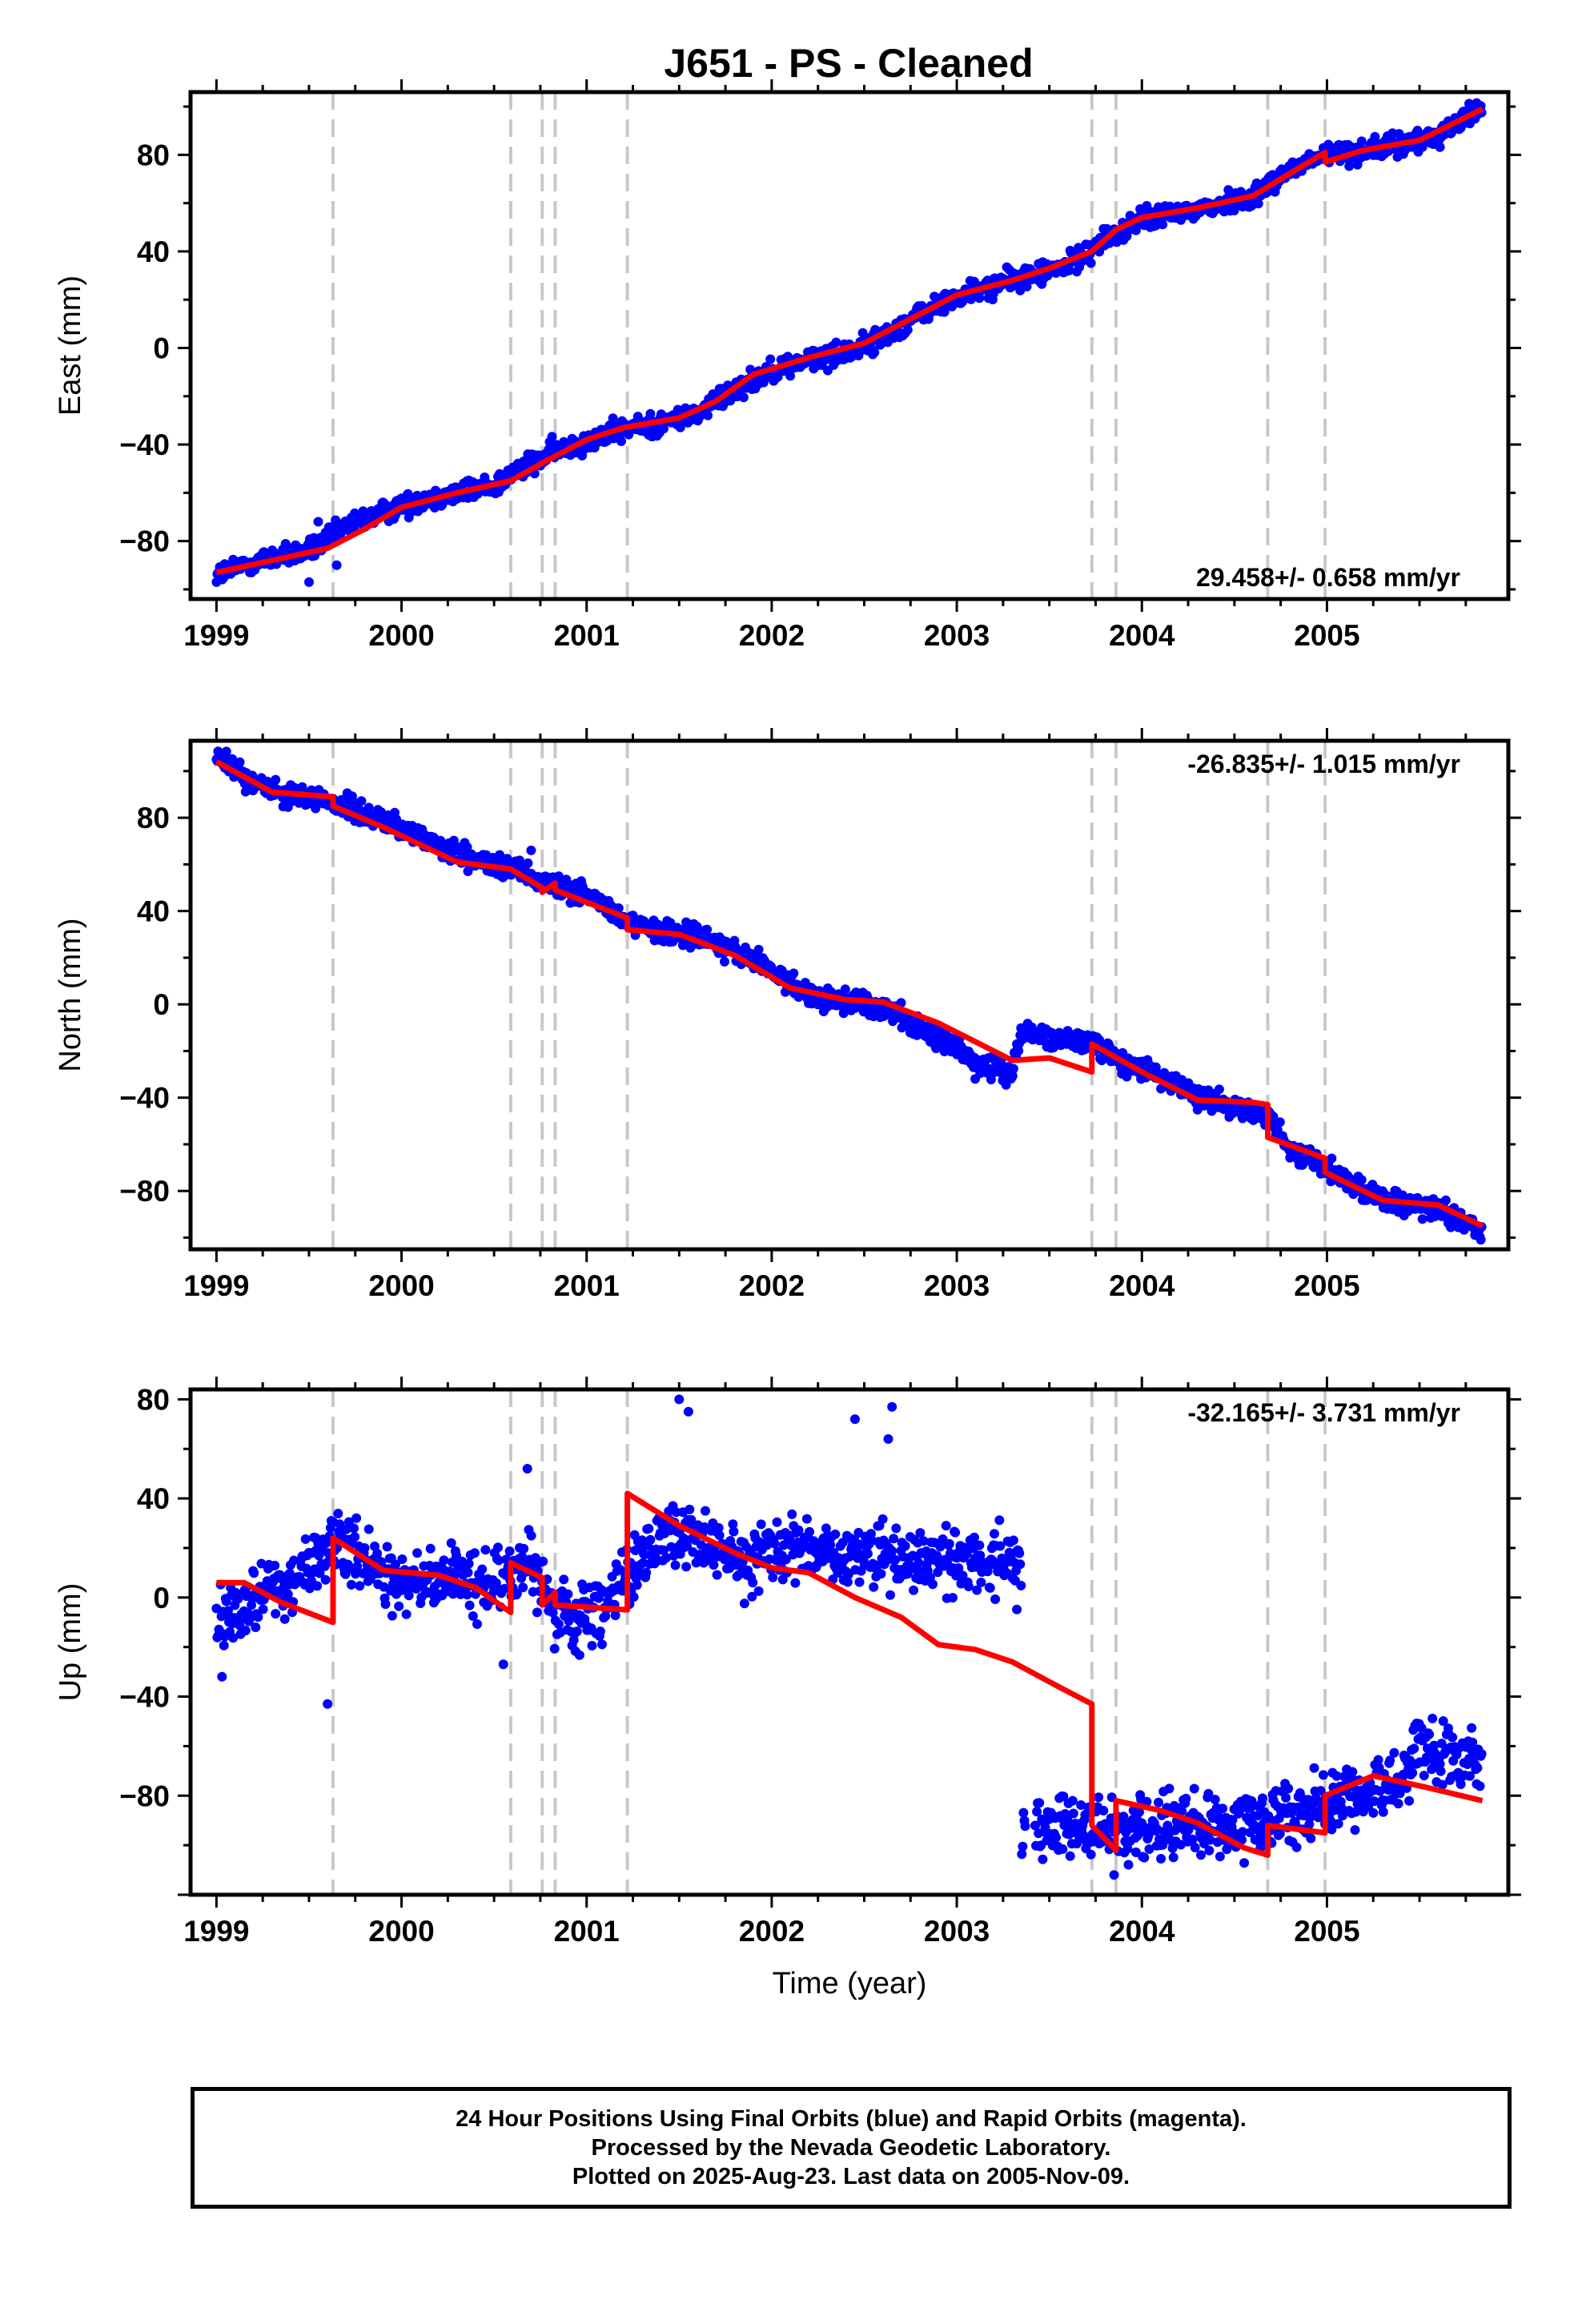  What do you see at coordinates (161, 1004) in the screenshot?
I see `y-tick-label: 0` at bounding box center [161, 1004].